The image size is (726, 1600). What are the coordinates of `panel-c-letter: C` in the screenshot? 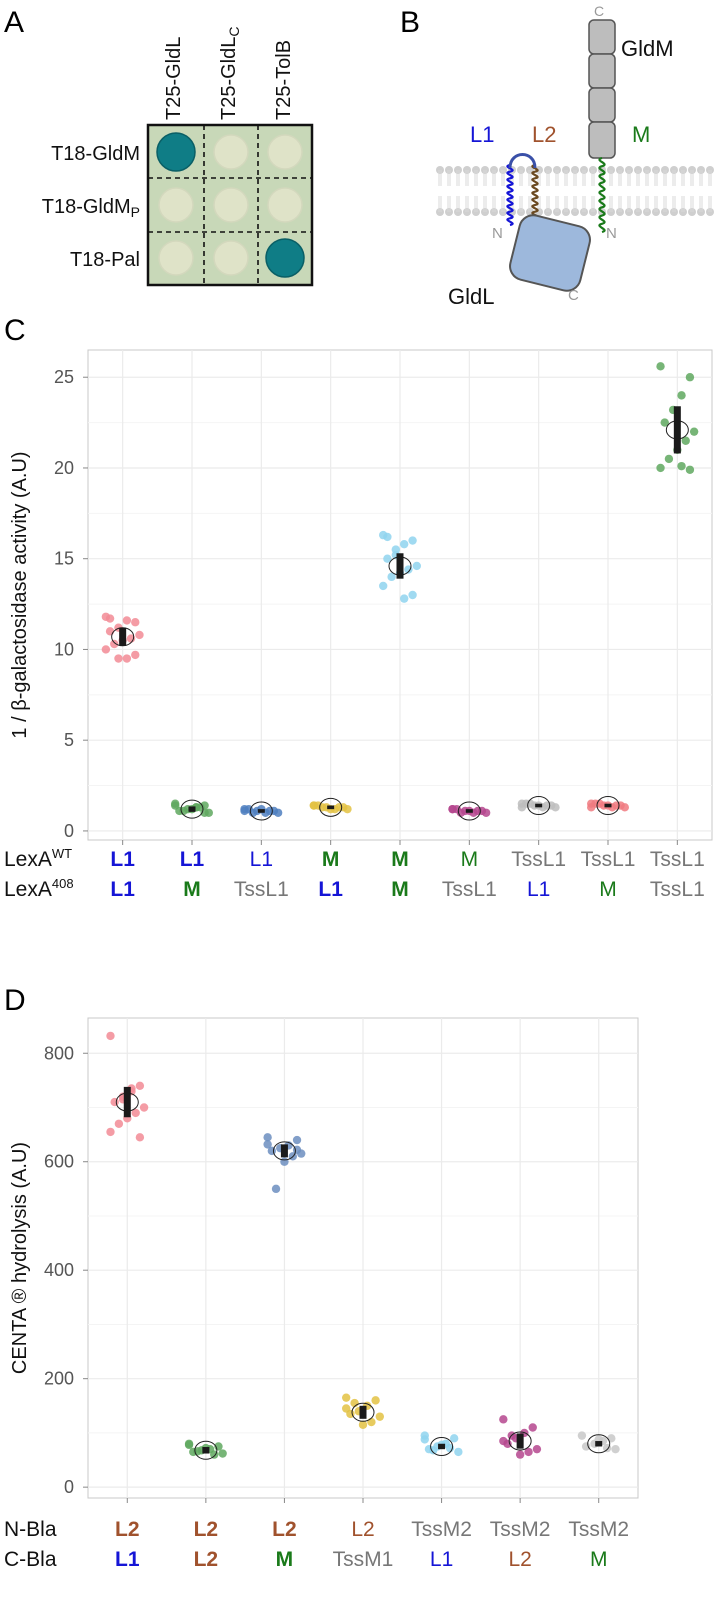 It's located at (15, 330).